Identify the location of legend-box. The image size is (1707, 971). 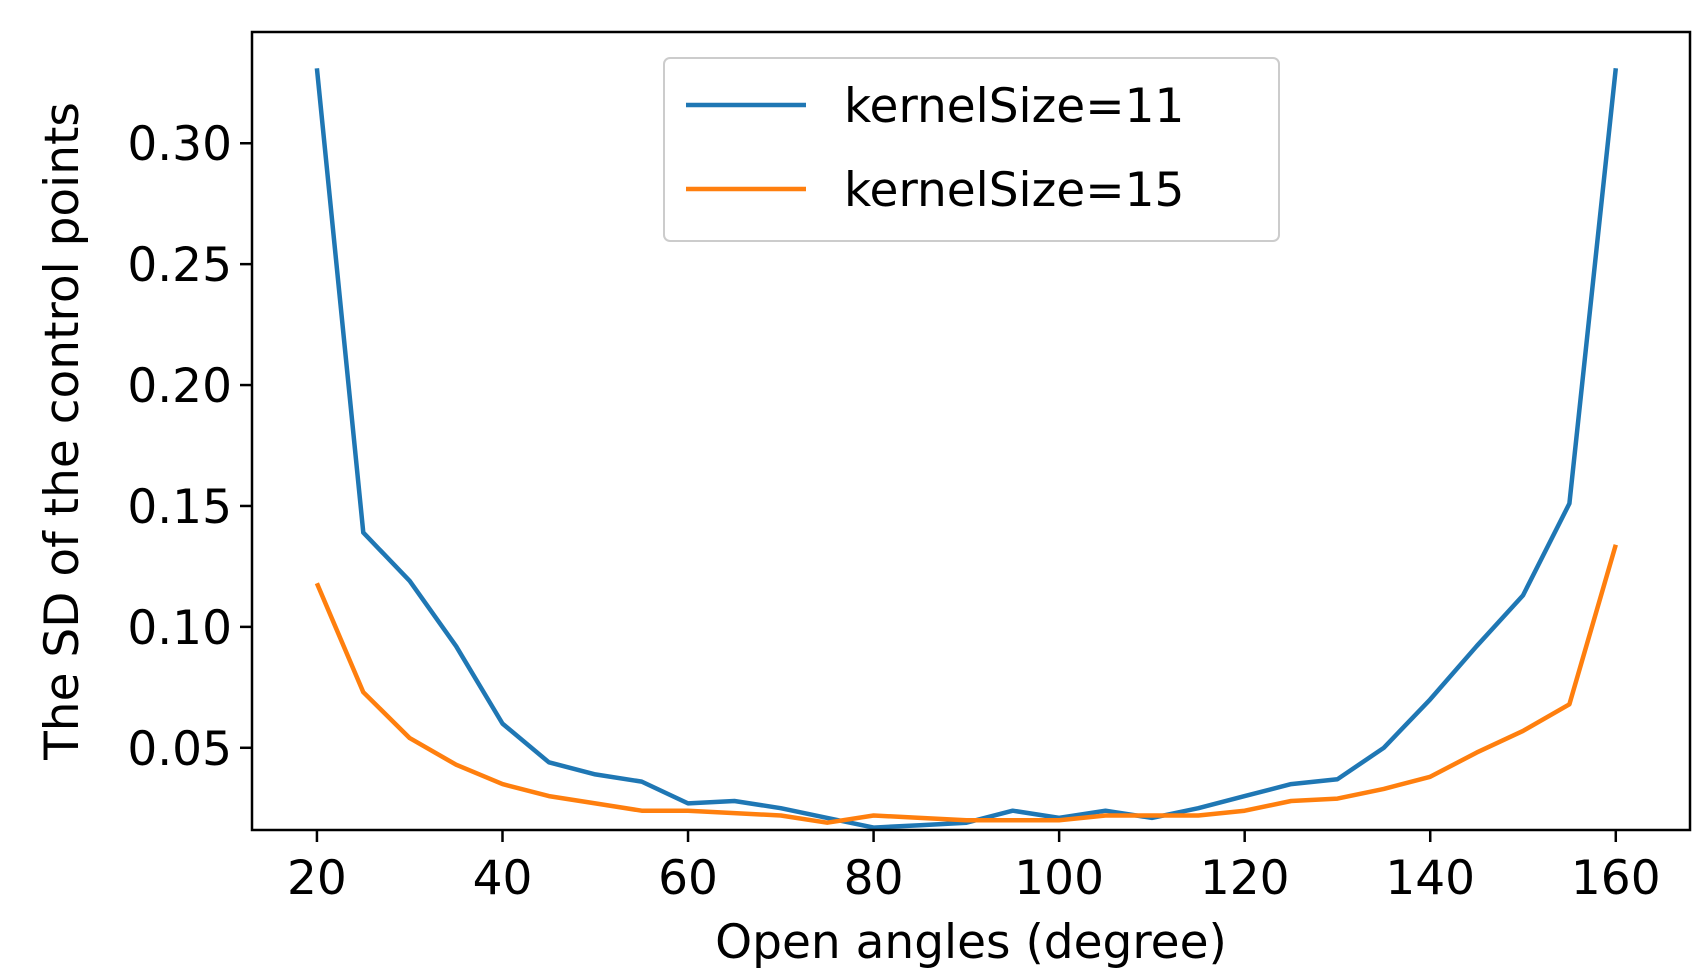
(971, 149).